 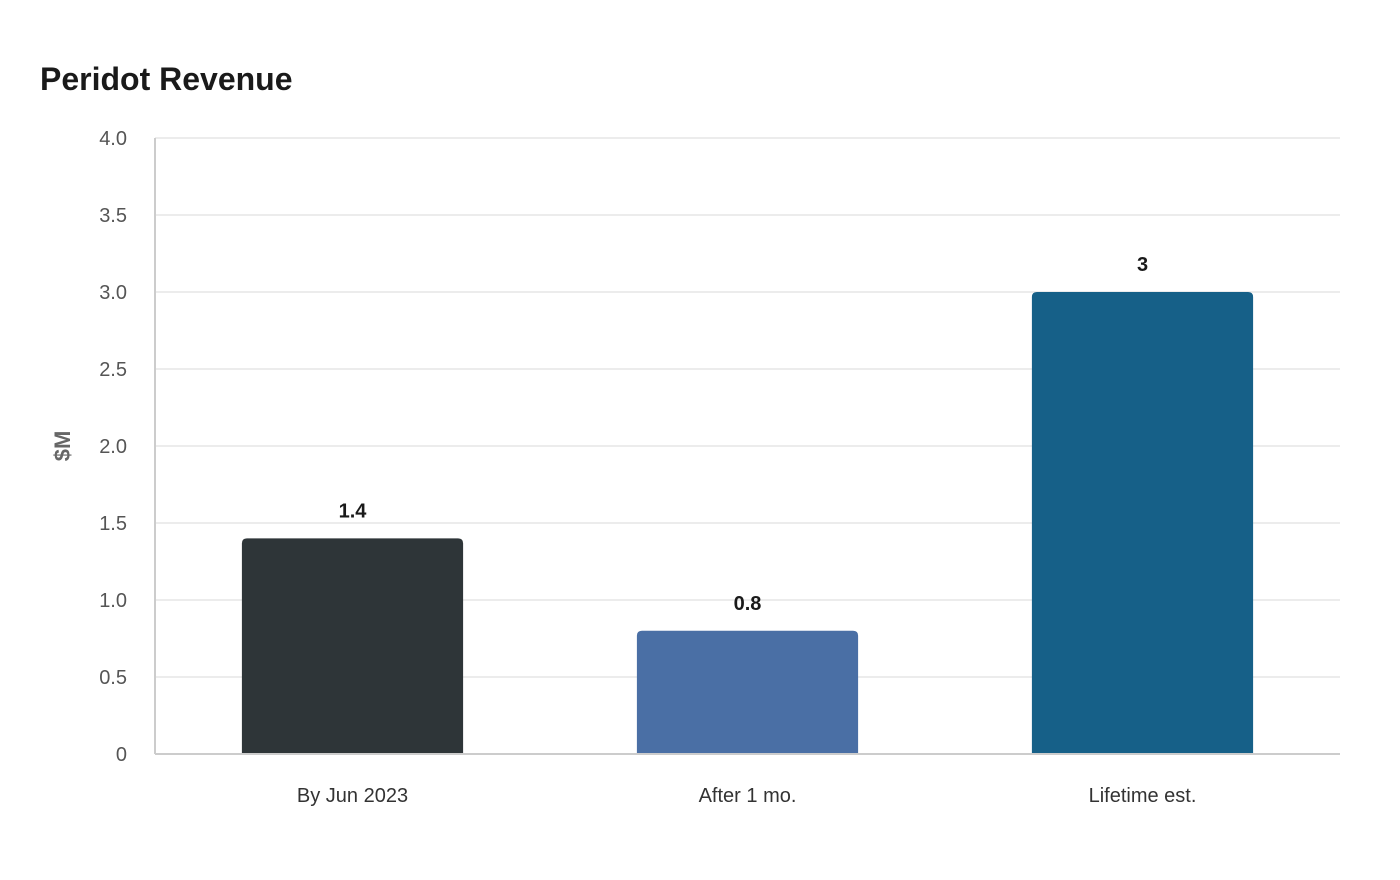 I want to click on y-tick-label: 2.0, so click(x=113, y=447).